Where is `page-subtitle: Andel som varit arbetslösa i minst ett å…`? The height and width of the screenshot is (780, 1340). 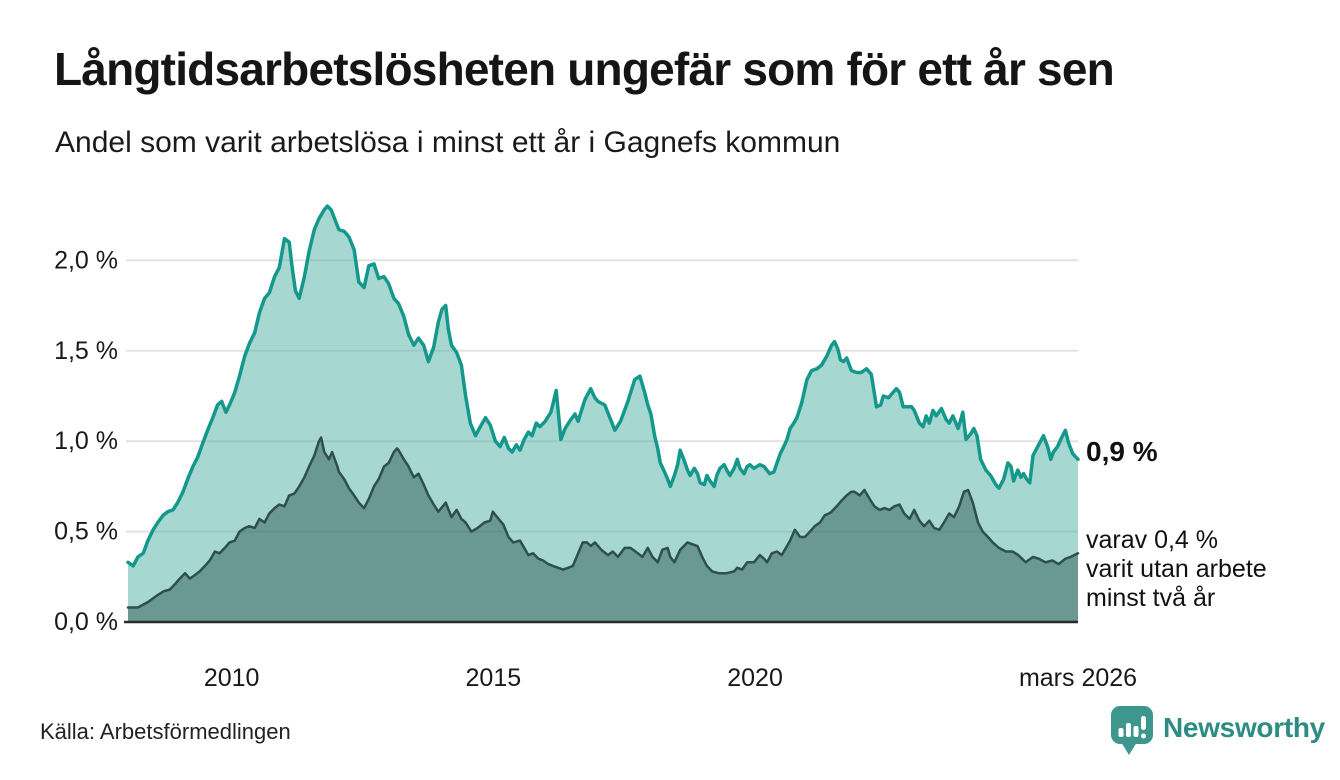 page-subtitle: Andel som varit arbetslösa i minst ett å… is located at coordinates (448, 142).